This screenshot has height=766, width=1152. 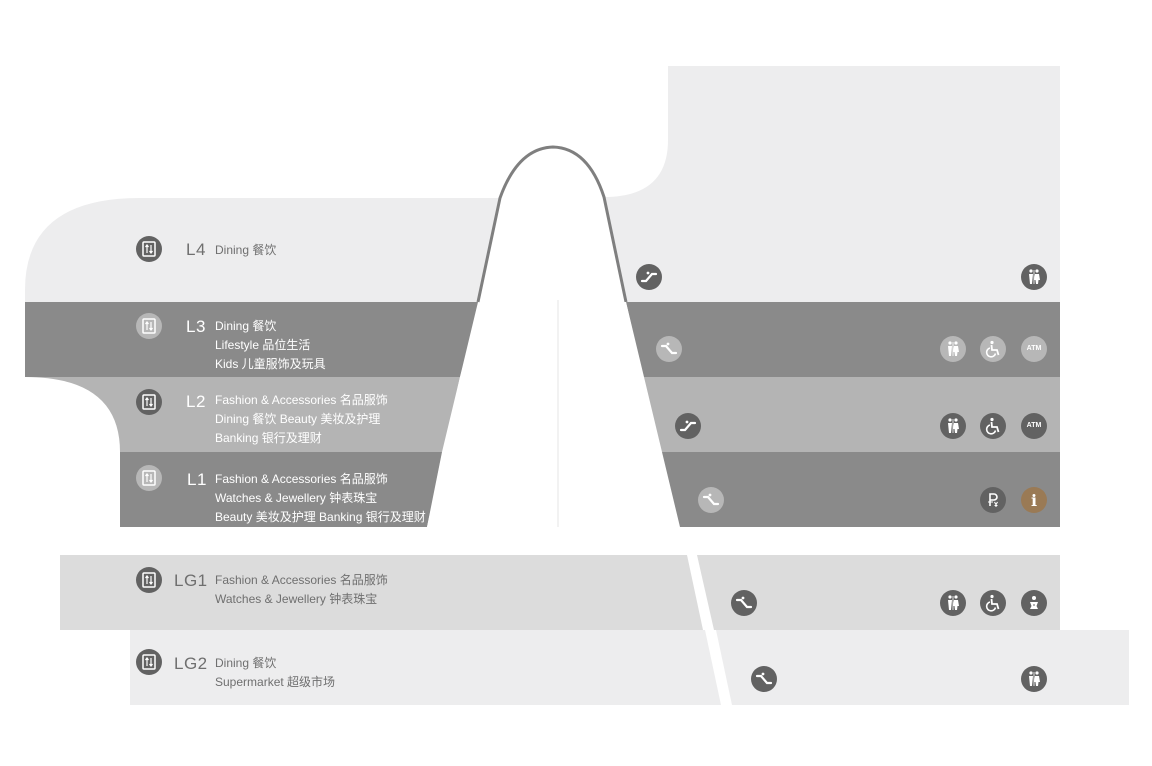 I want to click on info-label: i, so click(x=1034, y=500).